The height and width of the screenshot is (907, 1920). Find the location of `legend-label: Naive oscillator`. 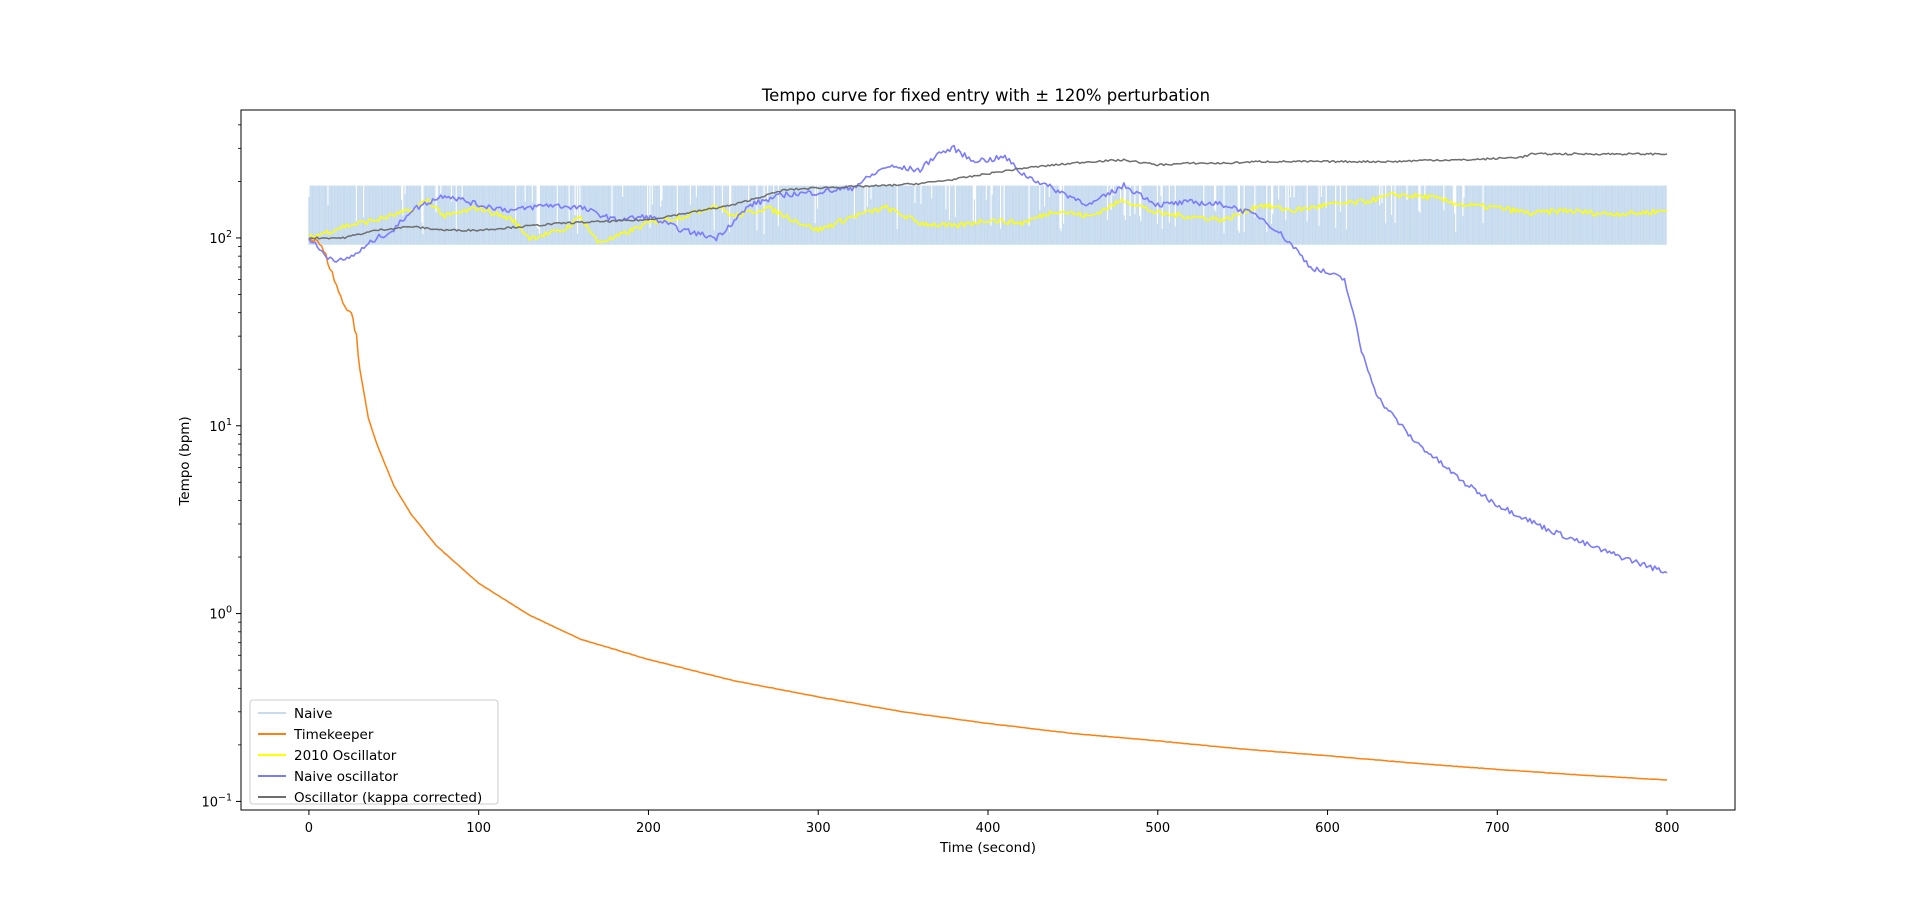

legend-label: Naive oscillator is located at coordinates (346, 777).